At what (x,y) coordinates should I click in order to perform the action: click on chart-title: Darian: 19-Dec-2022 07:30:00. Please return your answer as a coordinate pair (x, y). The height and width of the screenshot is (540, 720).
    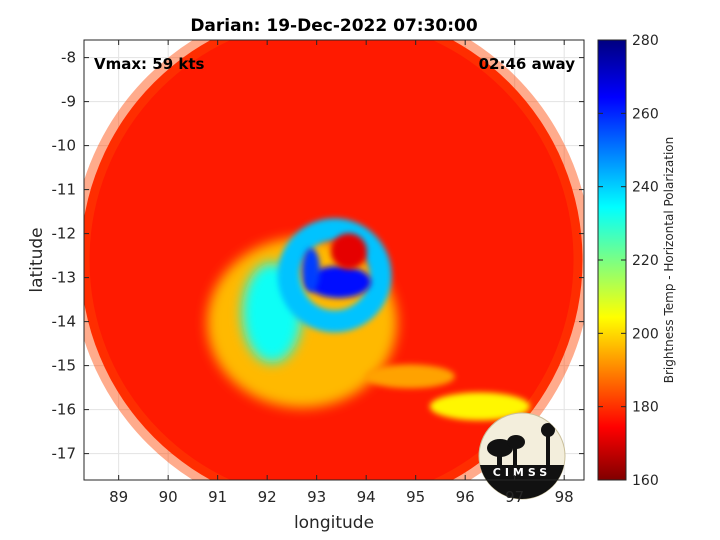
    Looking at the image, I should click on (334, 26).